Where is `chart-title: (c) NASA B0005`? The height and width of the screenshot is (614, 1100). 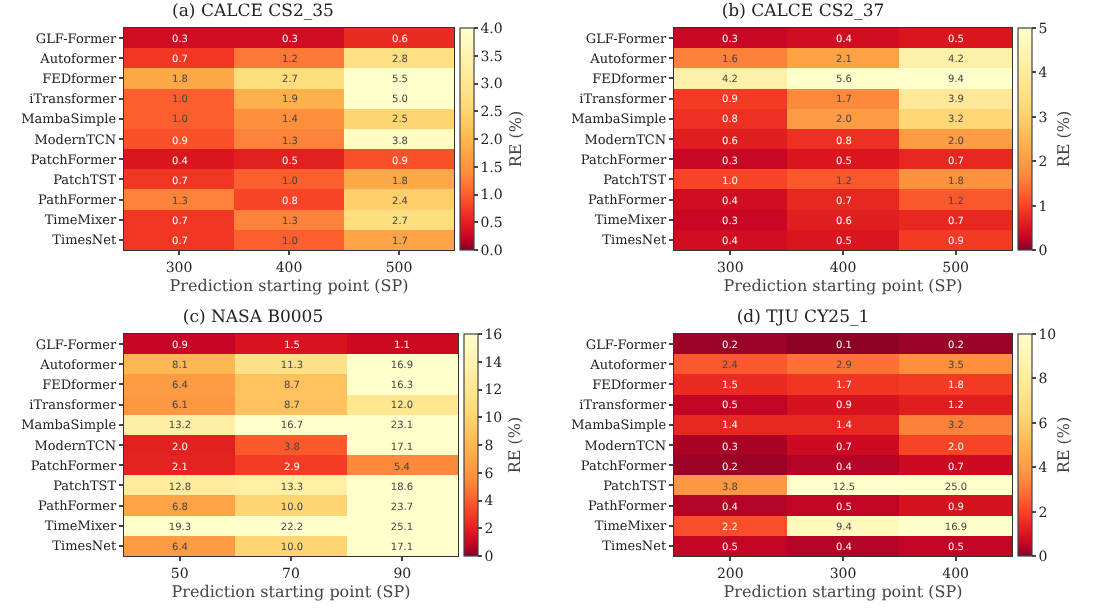
chart-title: (c) NASA B0005 is located at coordinates (253, 318).